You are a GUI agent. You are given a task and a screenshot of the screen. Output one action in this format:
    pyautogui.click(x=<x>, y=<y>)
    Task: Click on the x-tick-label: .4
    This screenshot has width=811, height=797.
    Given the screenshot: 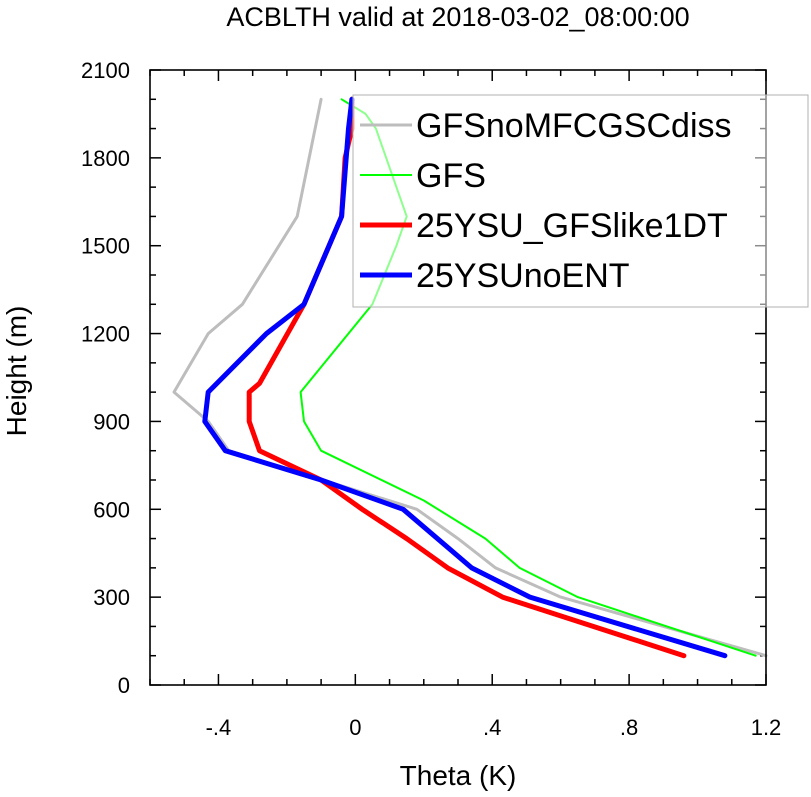 What is the action you would take?
    pyautogui.click(x=492, y=727)
    